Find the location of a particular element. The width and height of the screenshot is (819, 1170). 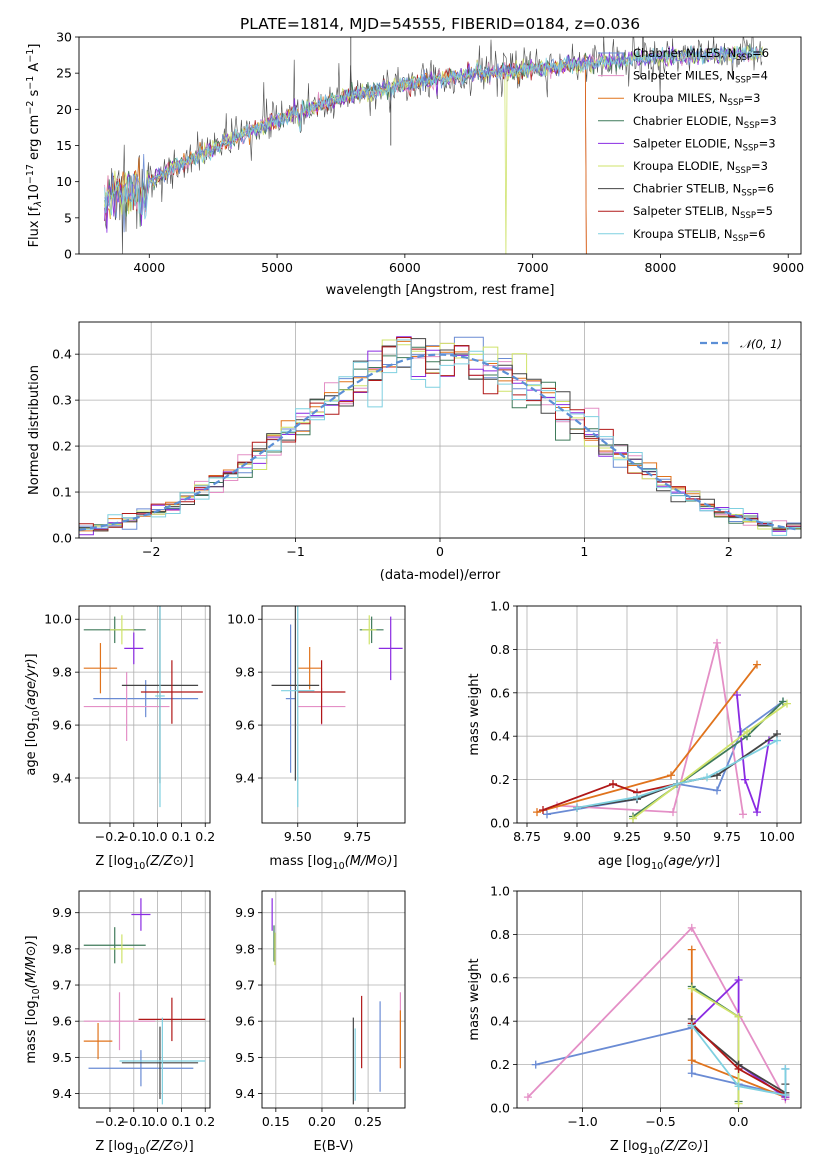

legend-label-normal: 𝒩(0, 1) is located at coordinates (761, 344).